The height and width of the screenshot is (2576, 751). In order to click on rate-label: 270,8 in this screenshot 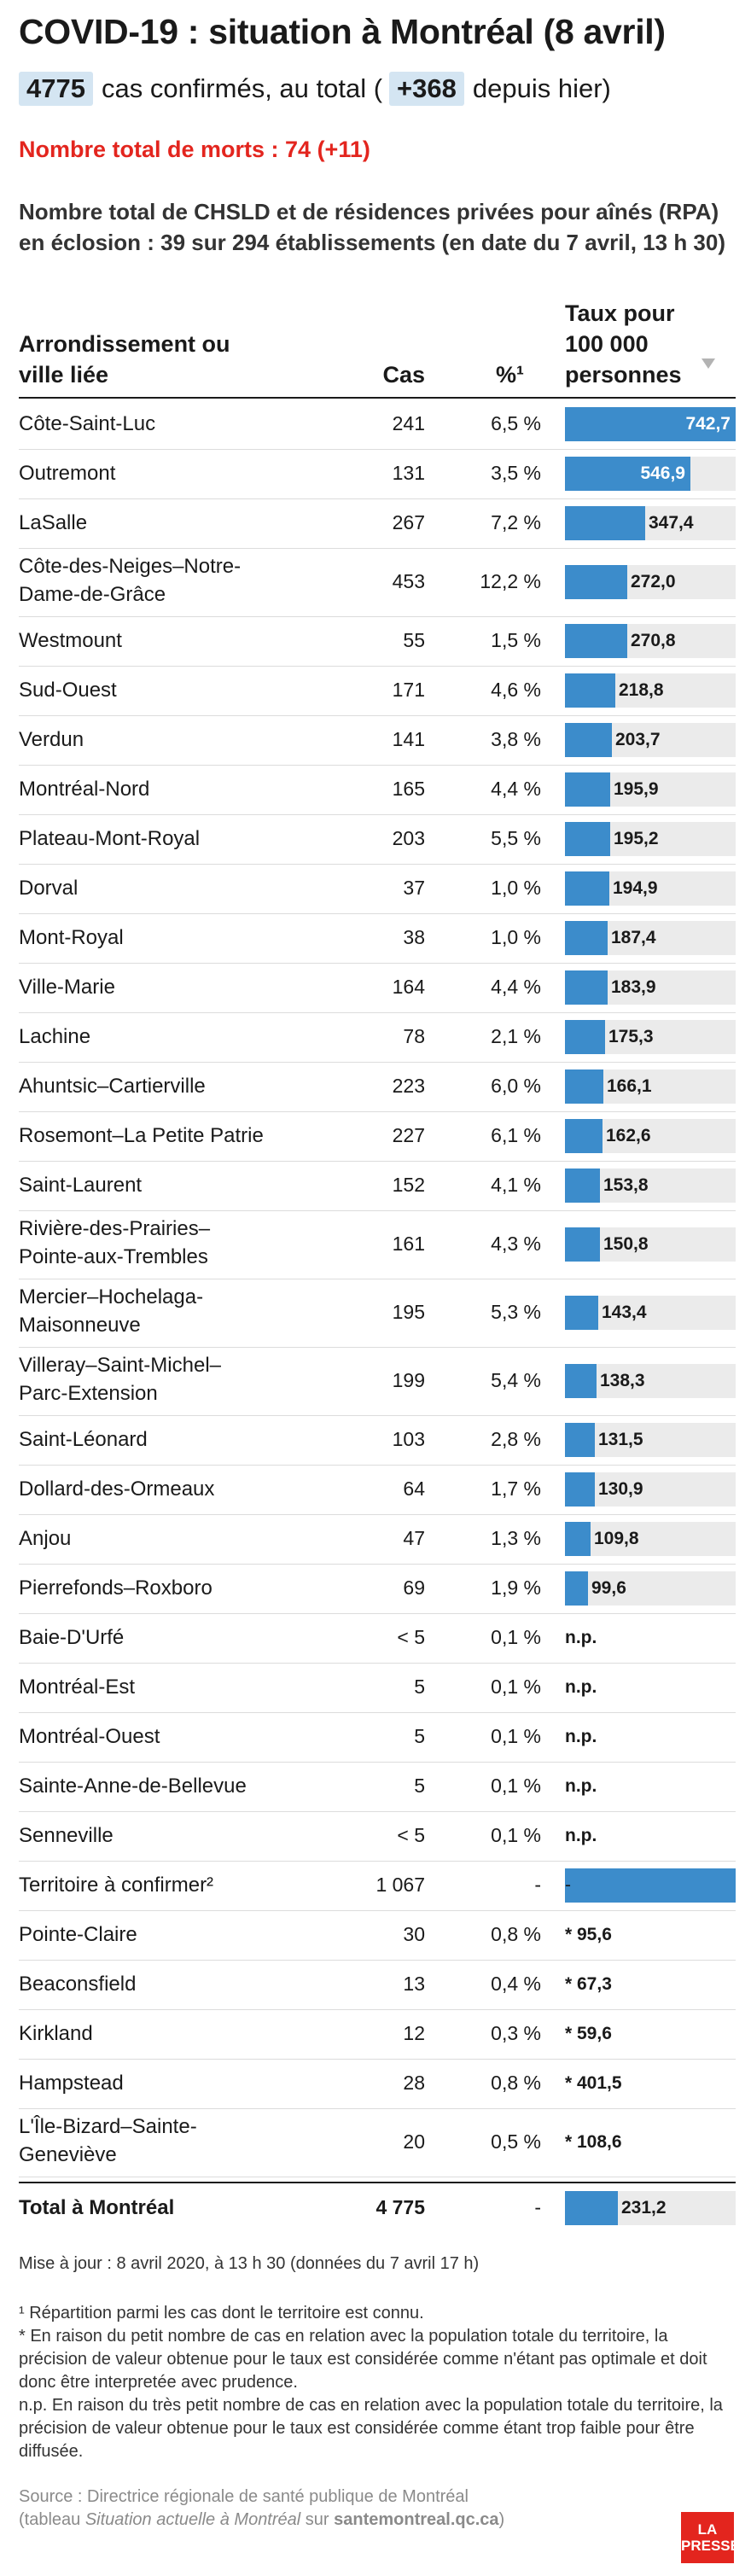, I will do `click(653, 640)`.